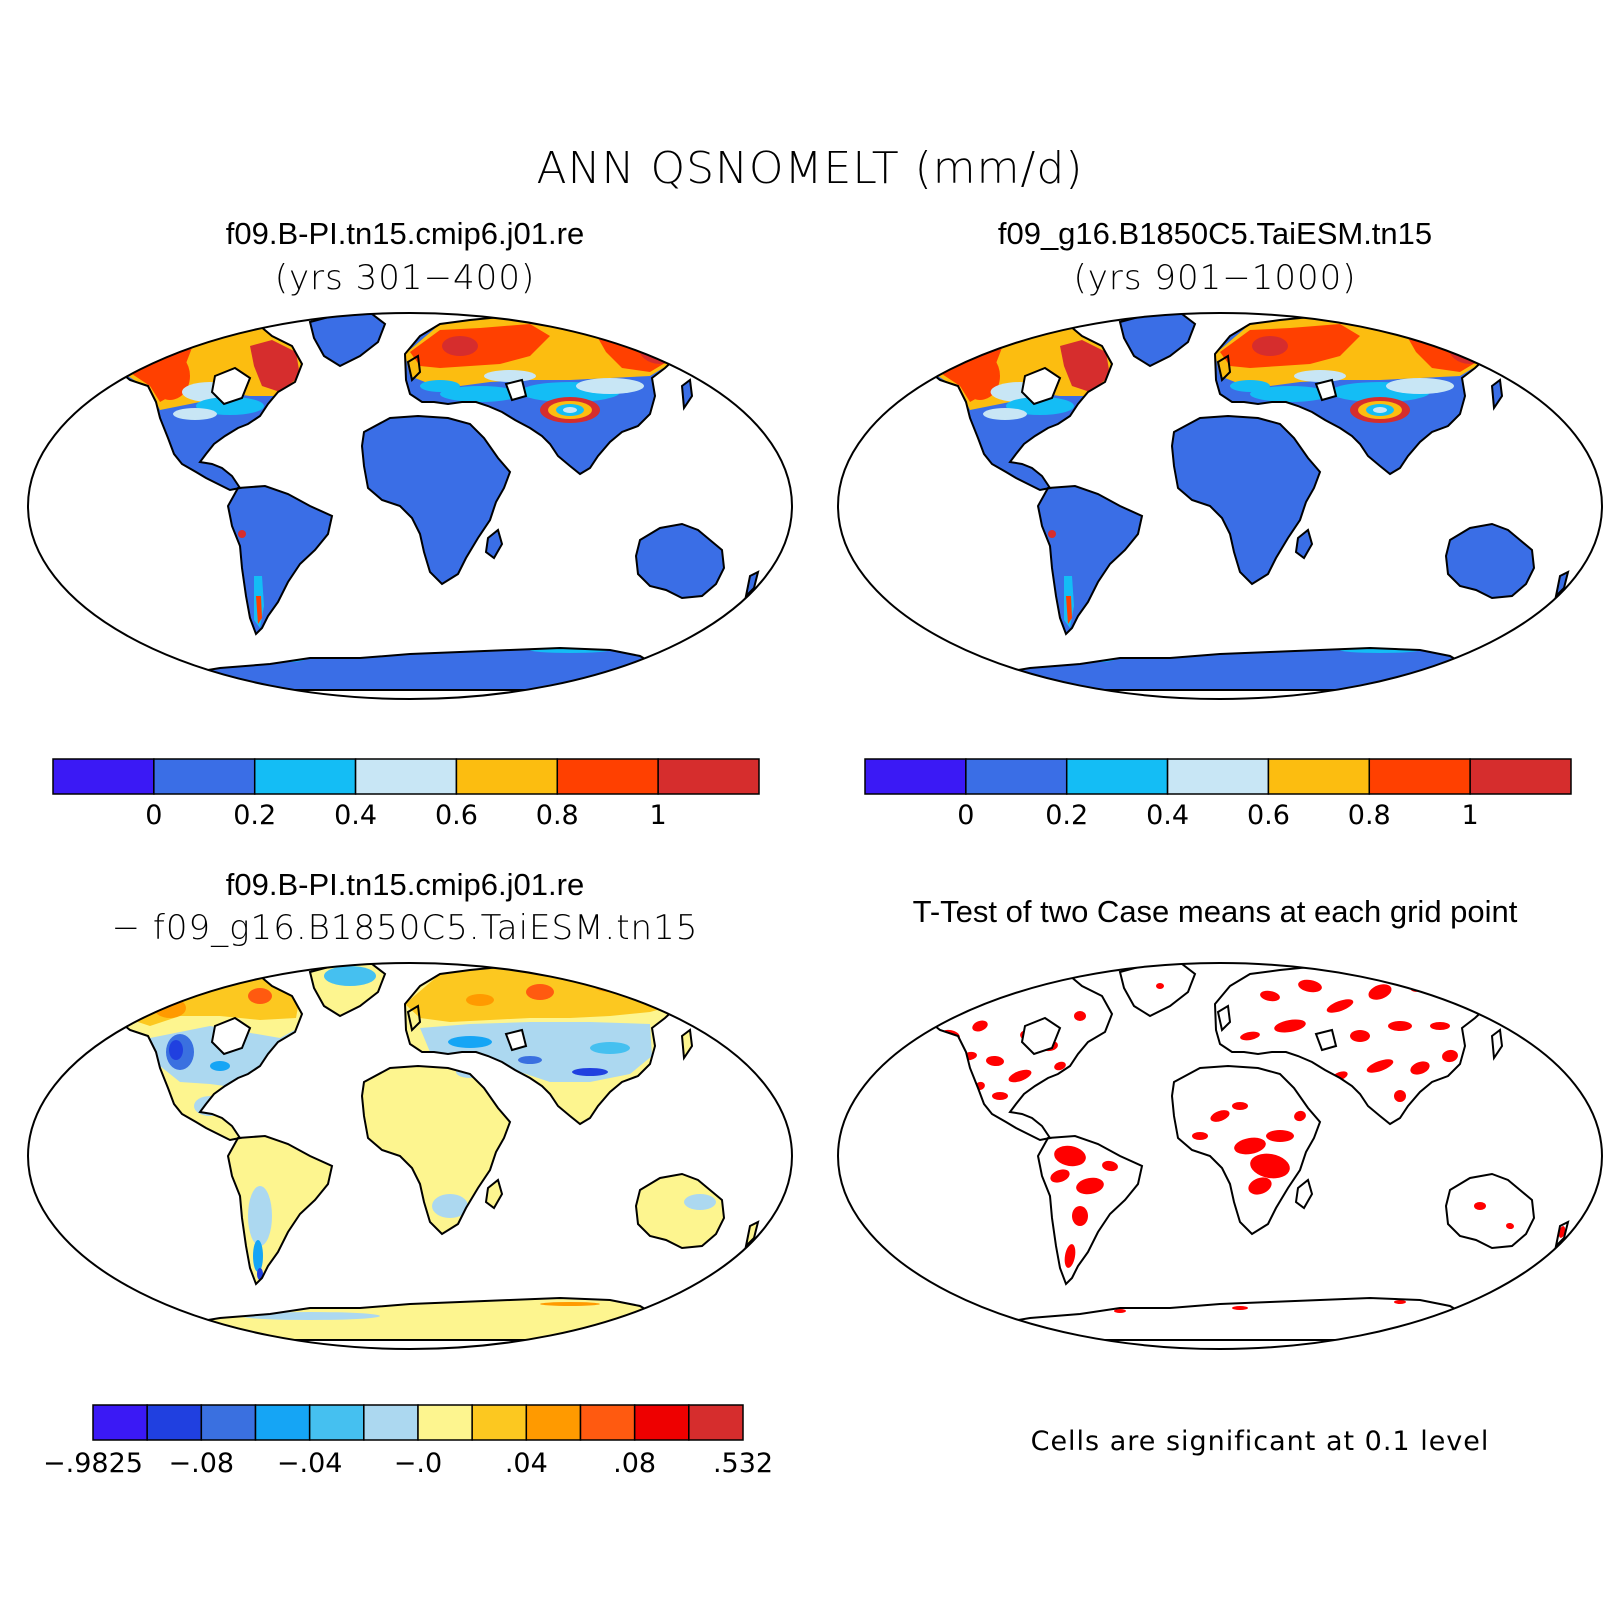 The width and height of the screenshot is (1620, 1620). I want to click on panel-3-title: f09.B-PI.tn15.cmip6.j01.re, so click(405, 884).